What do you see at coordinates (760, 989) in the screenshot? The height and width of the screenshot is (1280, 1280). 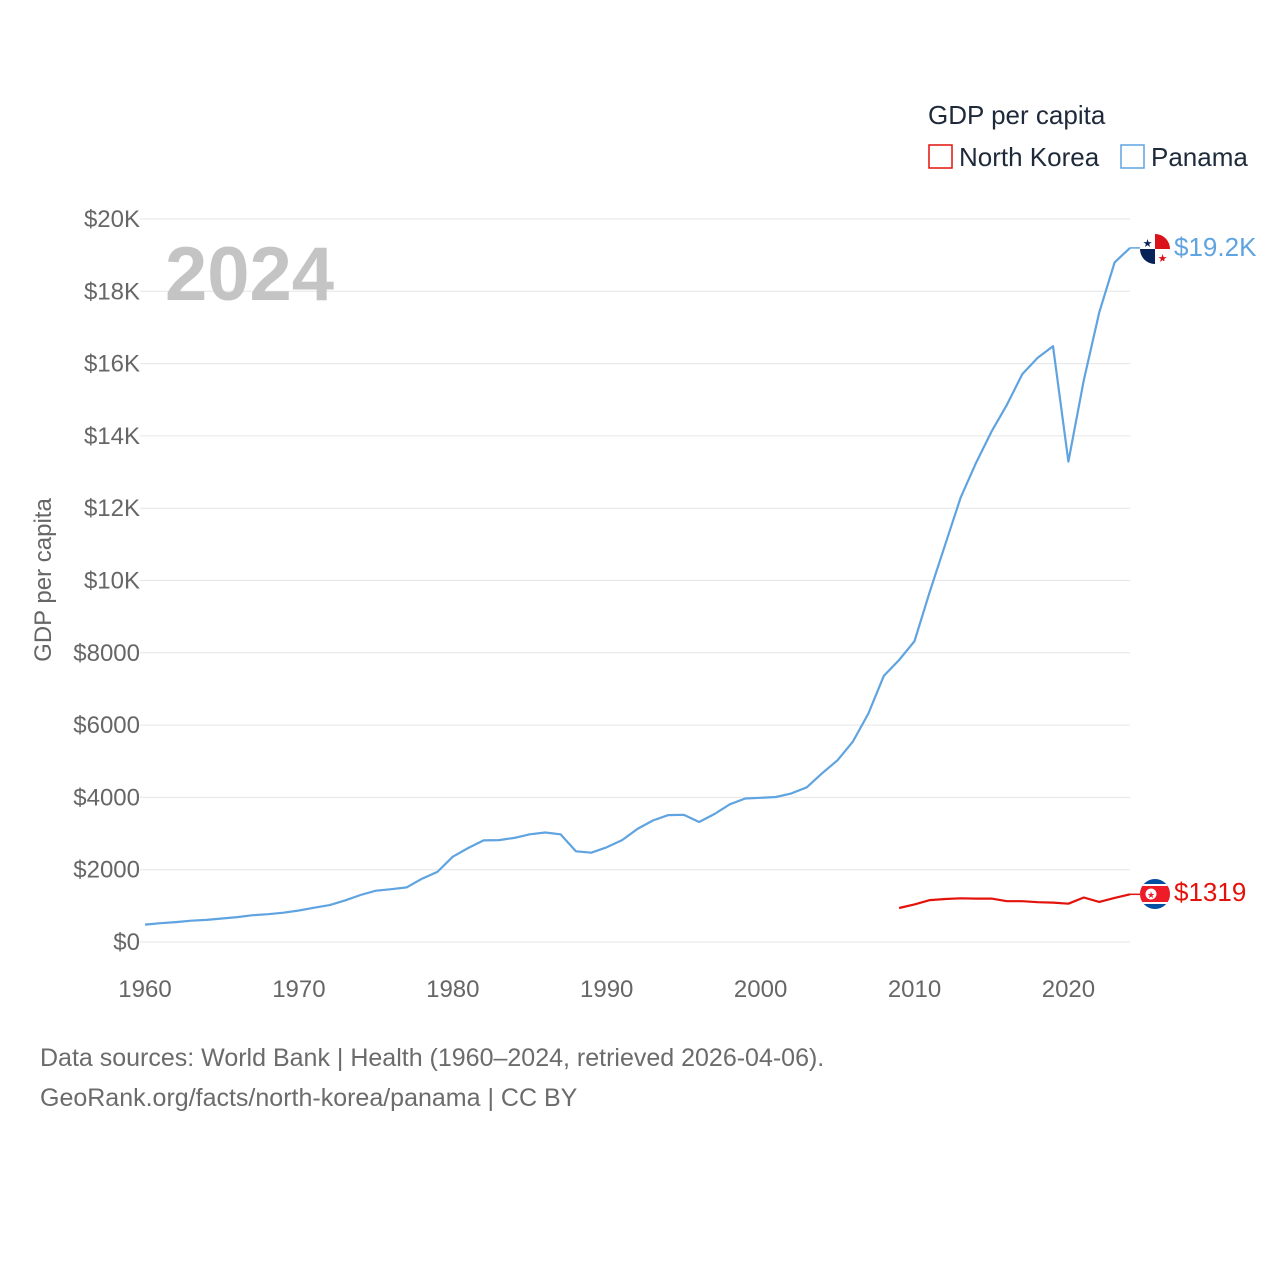 I see `x-tick-label: 2000` at bounding box center [760, 989].